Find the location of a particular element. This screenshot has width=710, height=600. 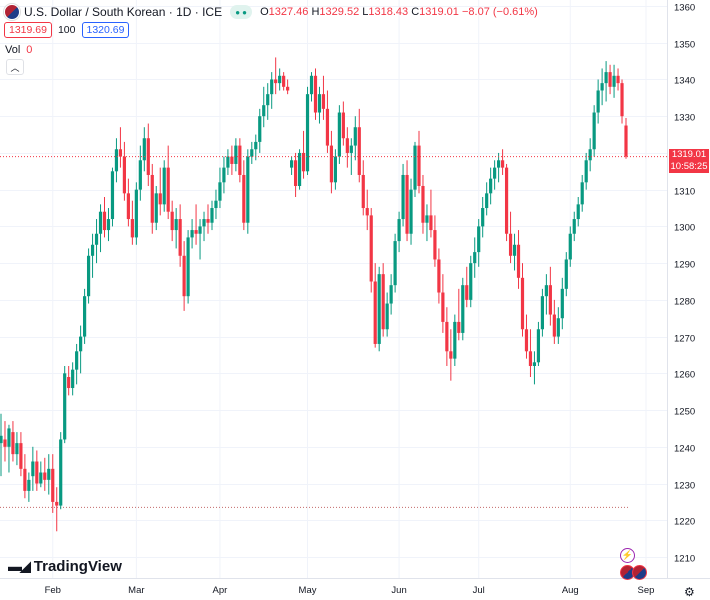

ask-price: 1320.69 is located at coordinates (105, 30).